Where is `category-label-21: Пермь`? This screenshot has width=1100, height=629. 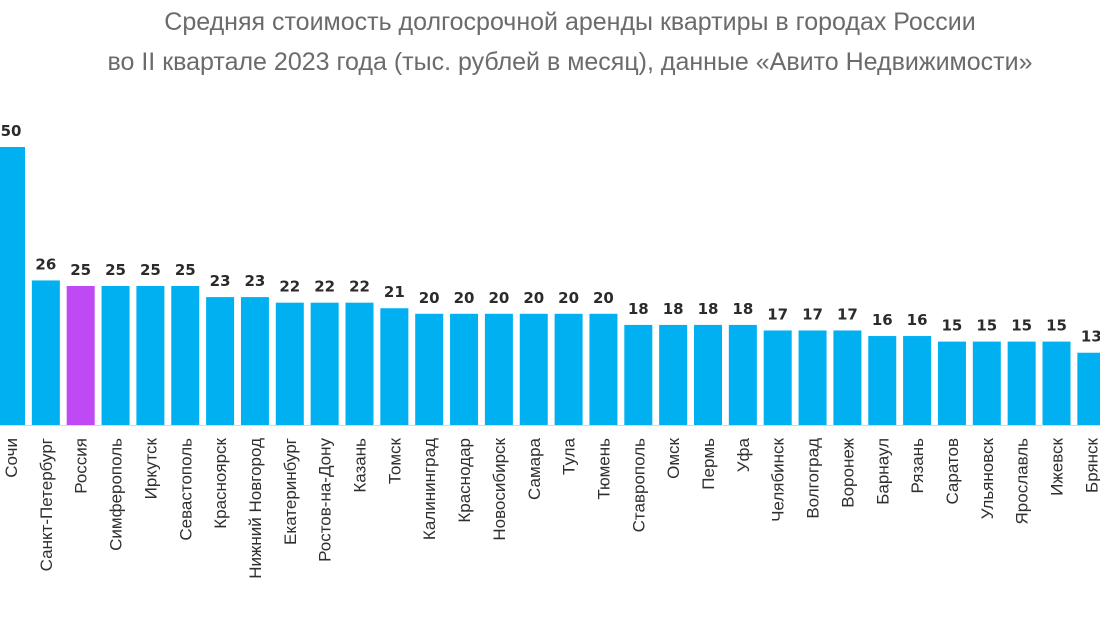
category-label-21: Пермь is located at coordinates (708, 464).